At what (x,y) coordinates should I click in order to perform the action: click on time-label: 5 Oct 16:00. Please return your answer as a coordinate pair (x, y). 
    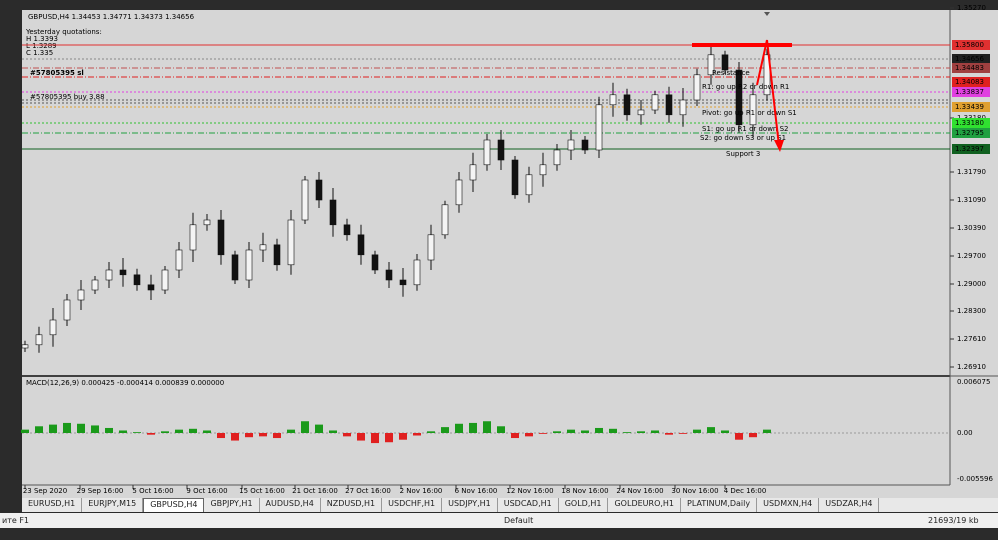
    Looking at the image, I should click on (152, 491).